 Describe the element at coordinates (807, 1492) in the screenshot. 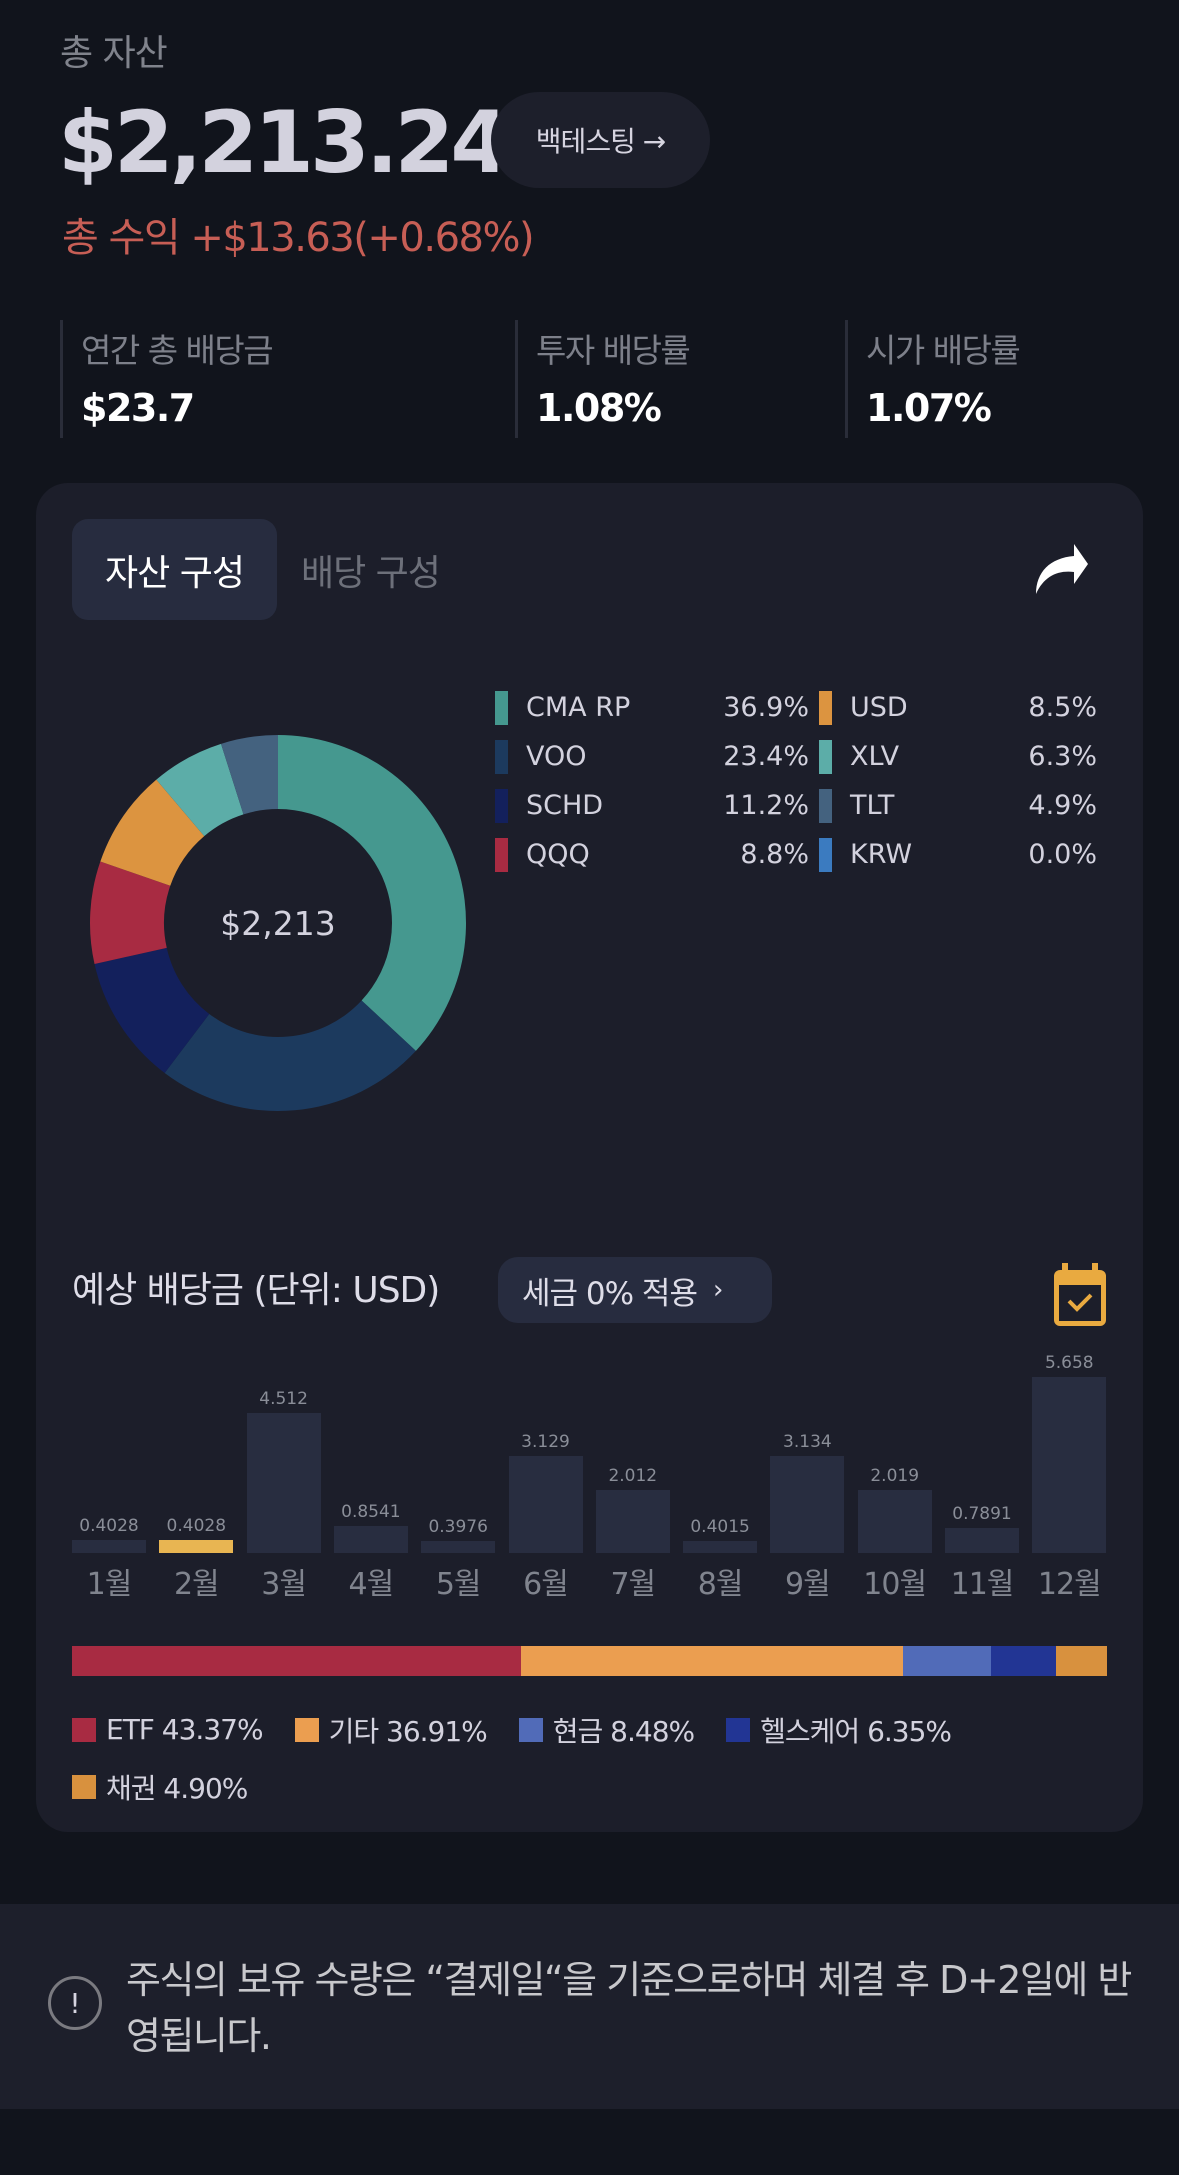

I see `bar-column: 3.134` at that location.